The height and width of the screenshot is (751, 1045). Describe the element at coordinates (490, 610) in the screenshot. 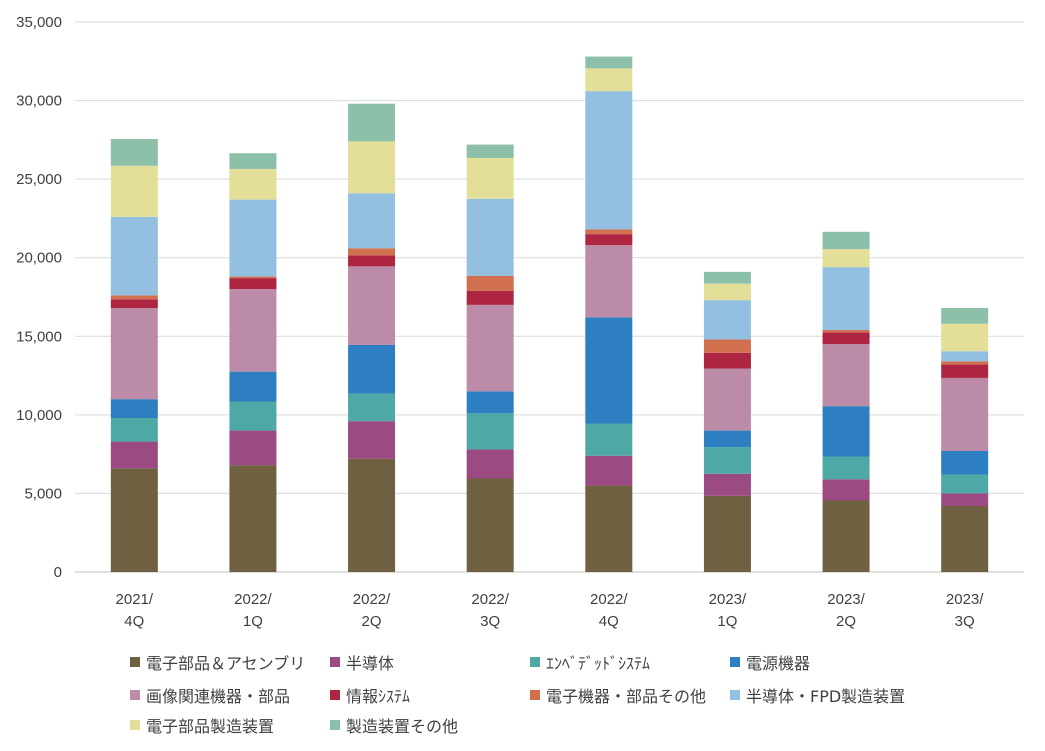

I see `x-tick-label: 2022/3Q` at that location.